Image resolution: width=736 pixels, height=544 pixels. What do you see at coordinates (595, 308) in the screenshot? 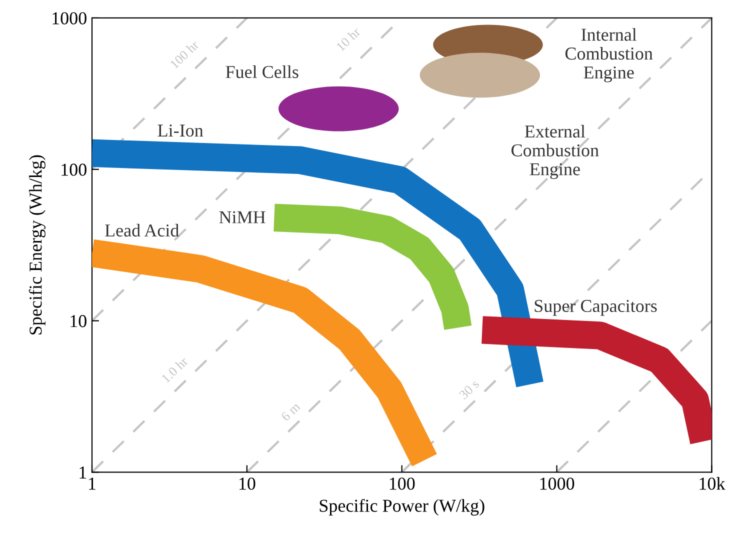
I see `series-label: Super Capacitors` at bounding box center [595, 308].